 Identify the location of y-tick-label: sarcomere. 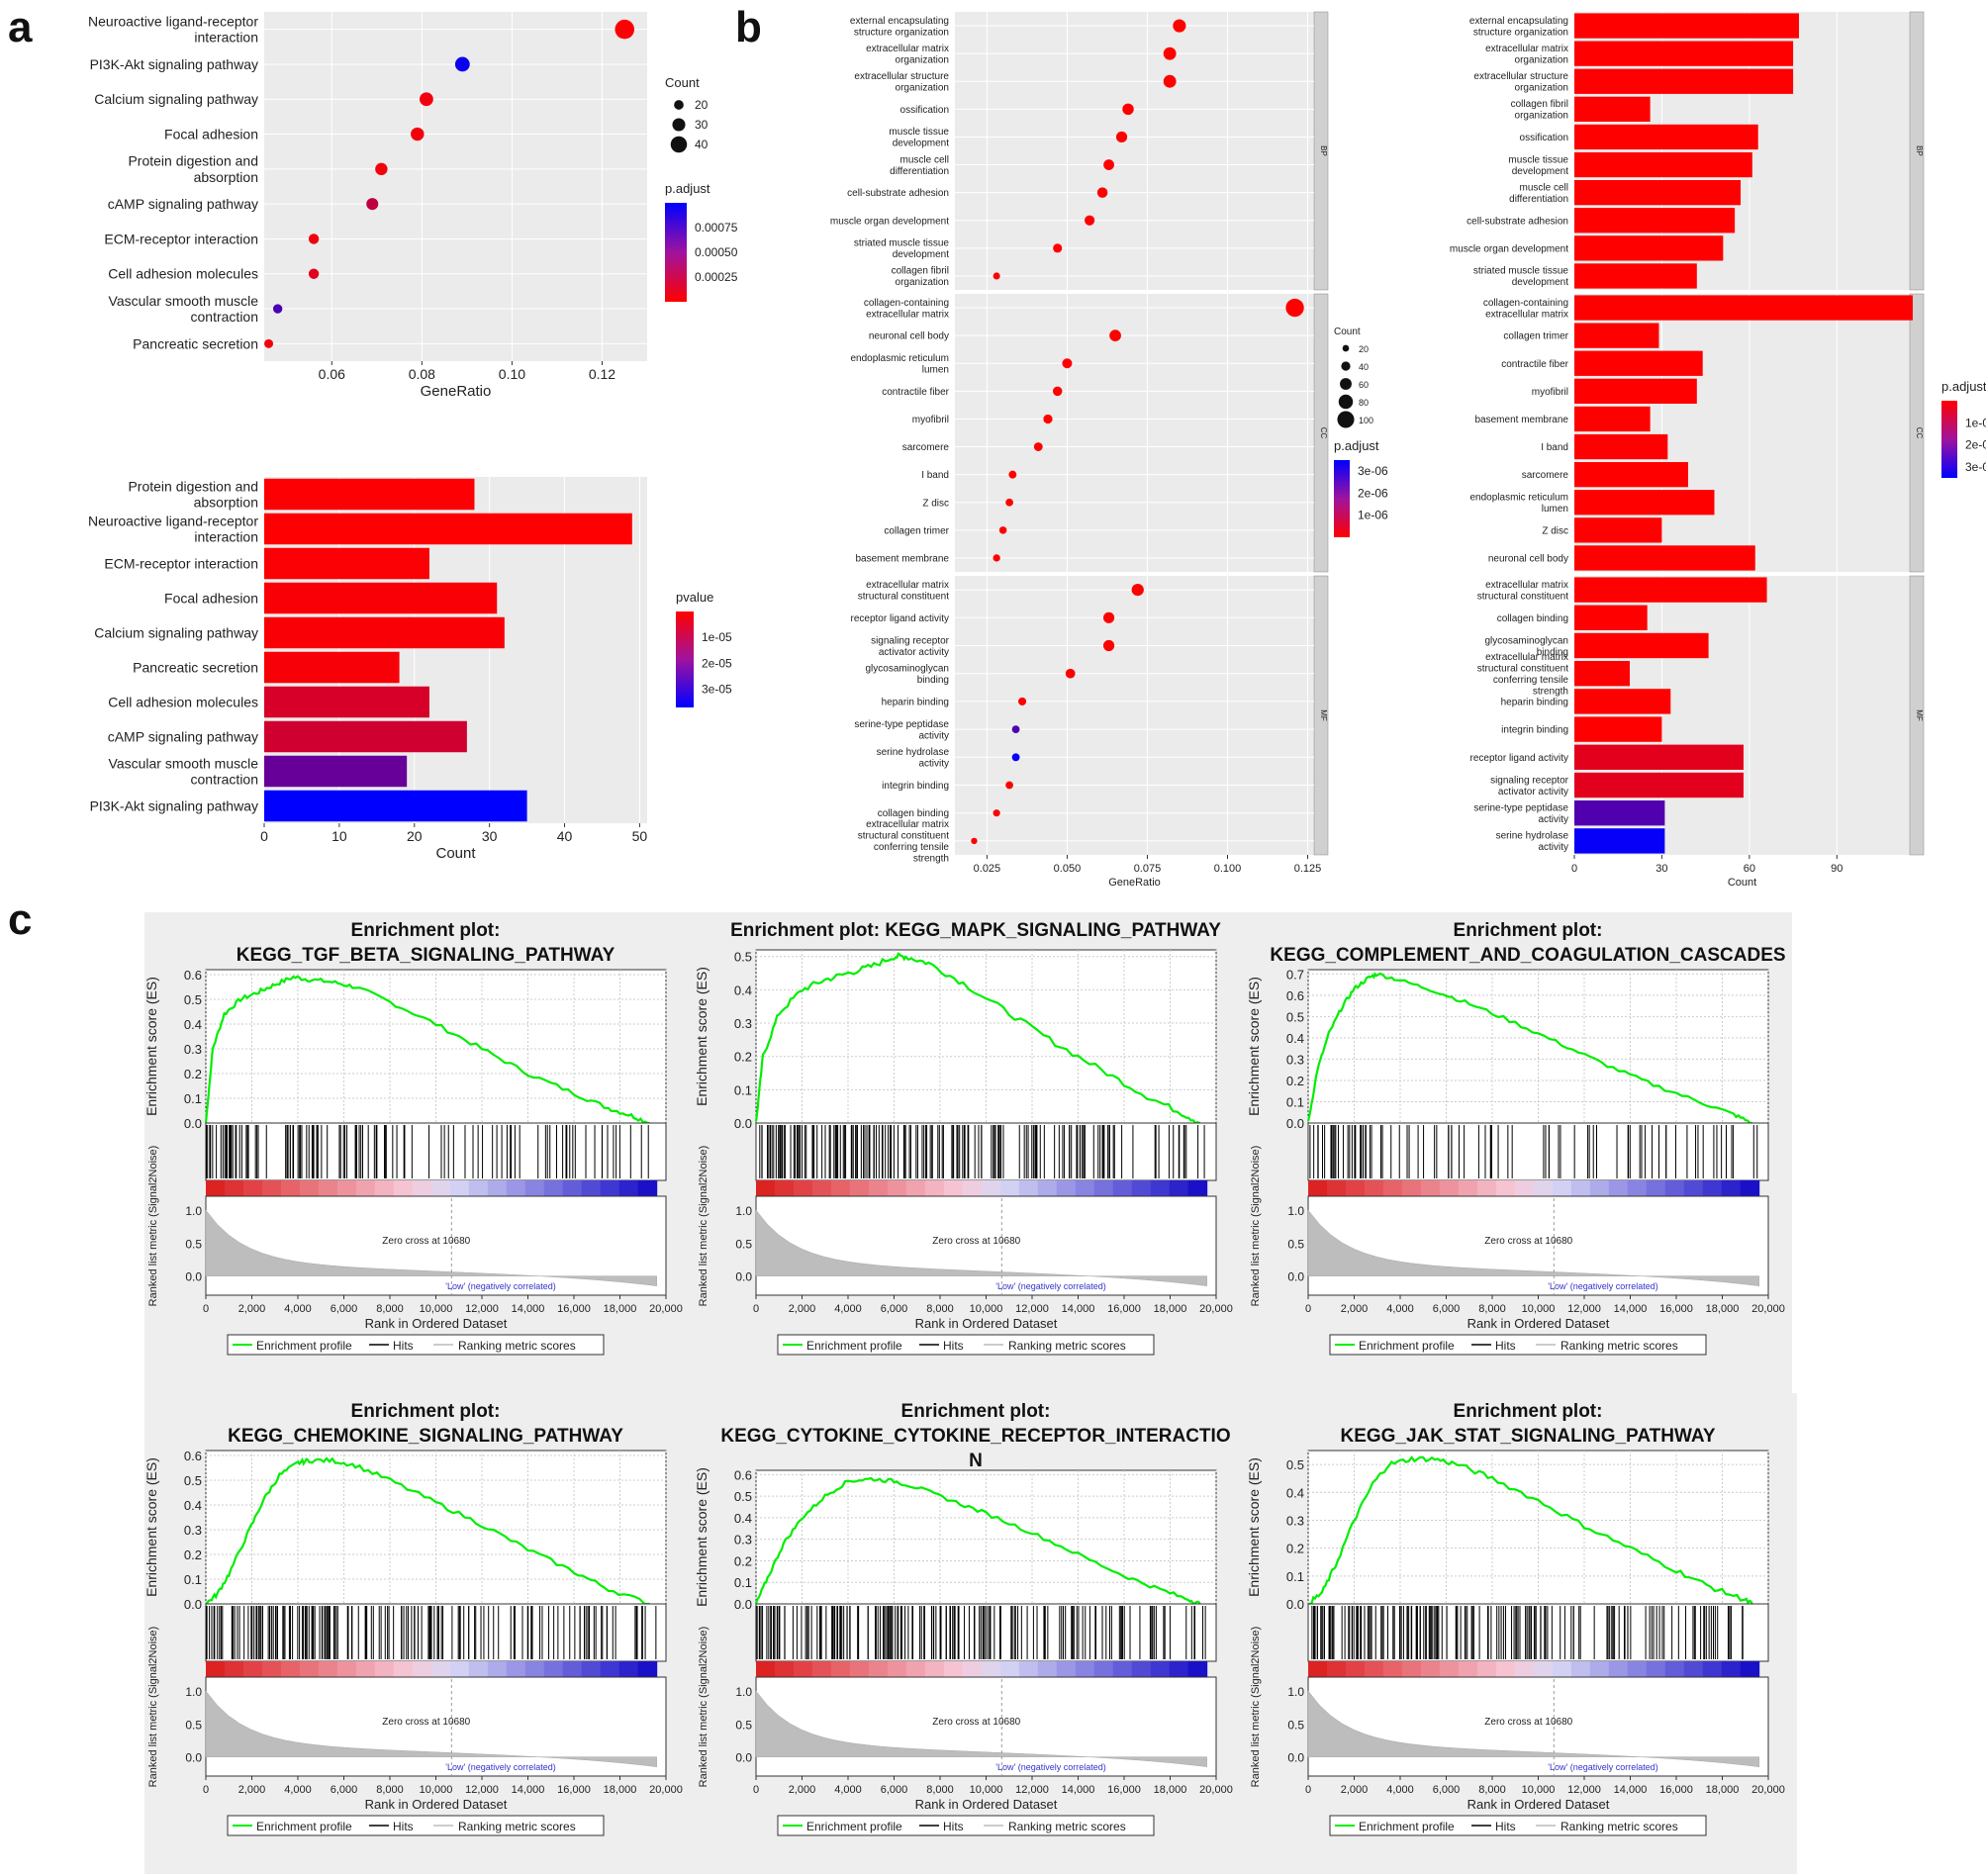
(1546, 475).